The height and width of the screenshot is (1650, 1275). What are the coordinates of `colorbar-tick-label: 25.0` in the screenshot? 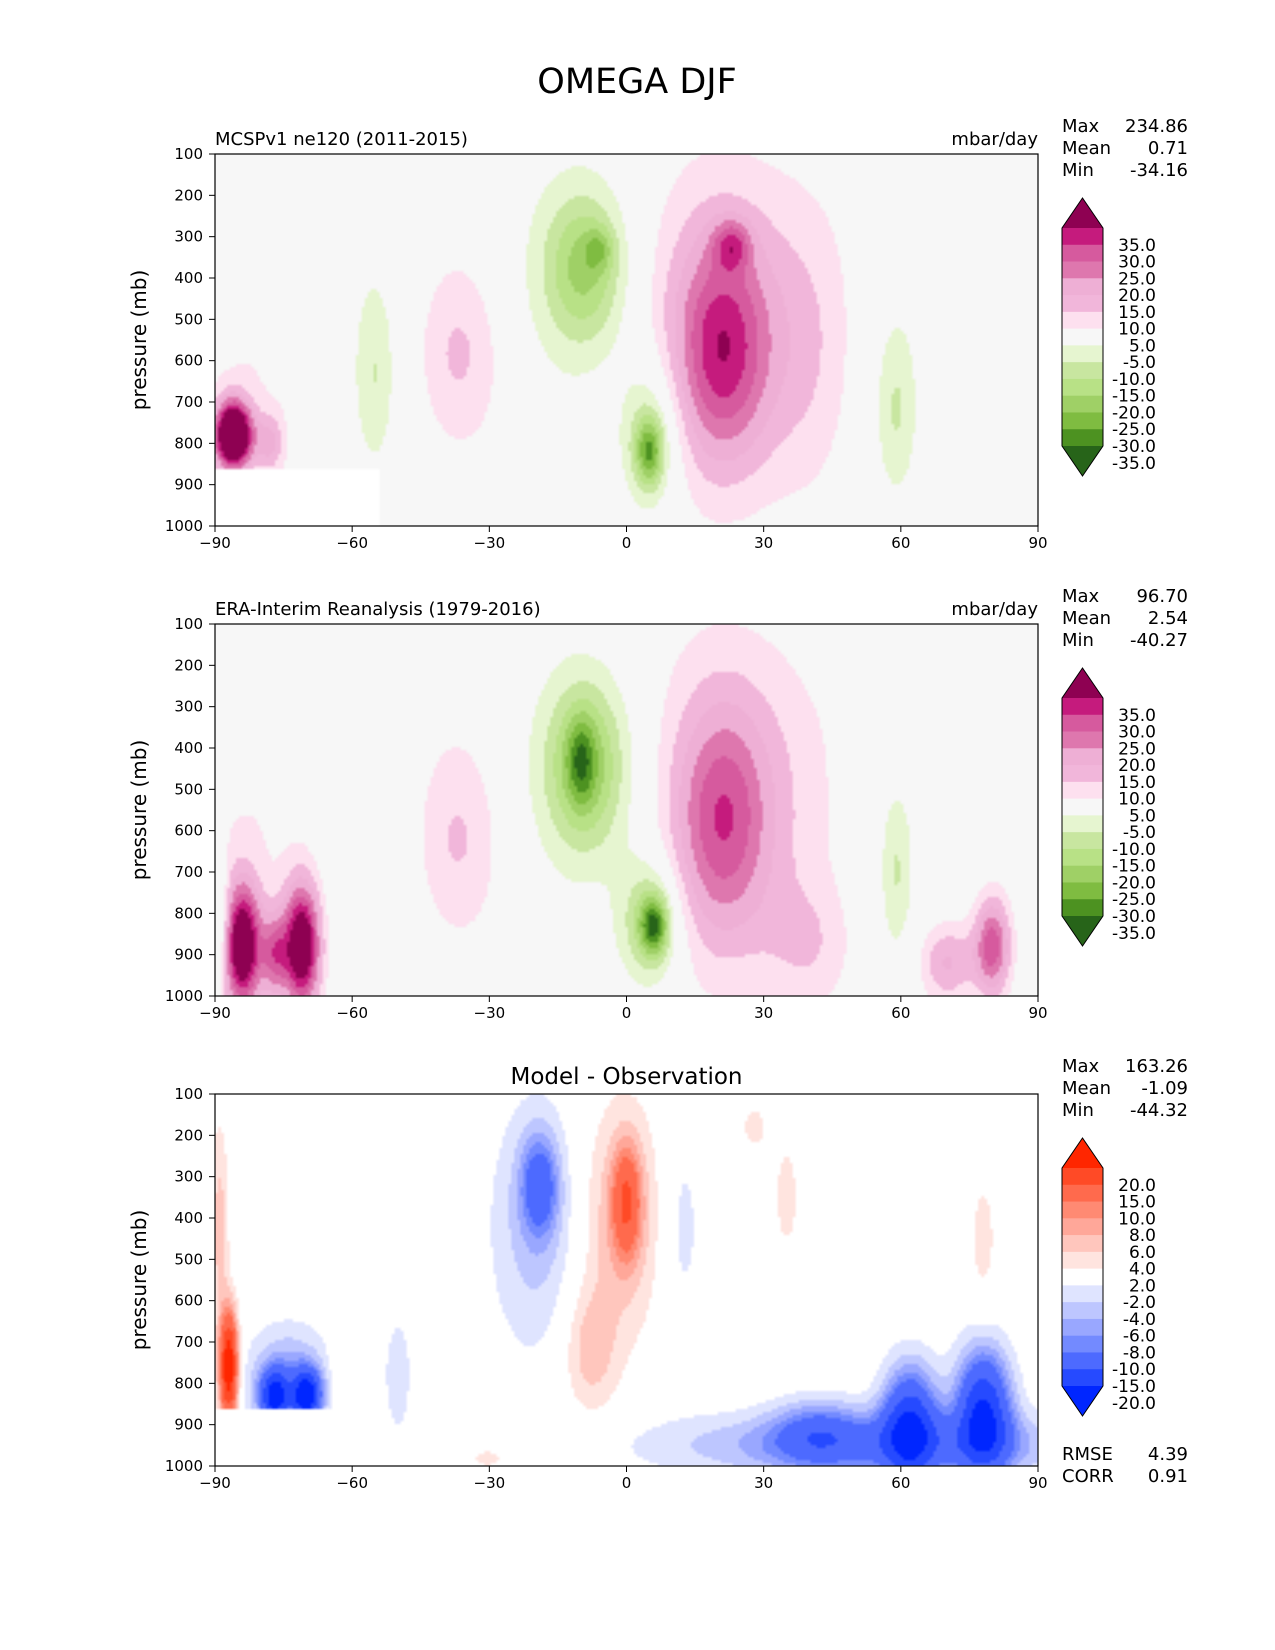 It's located at (1137, 279).